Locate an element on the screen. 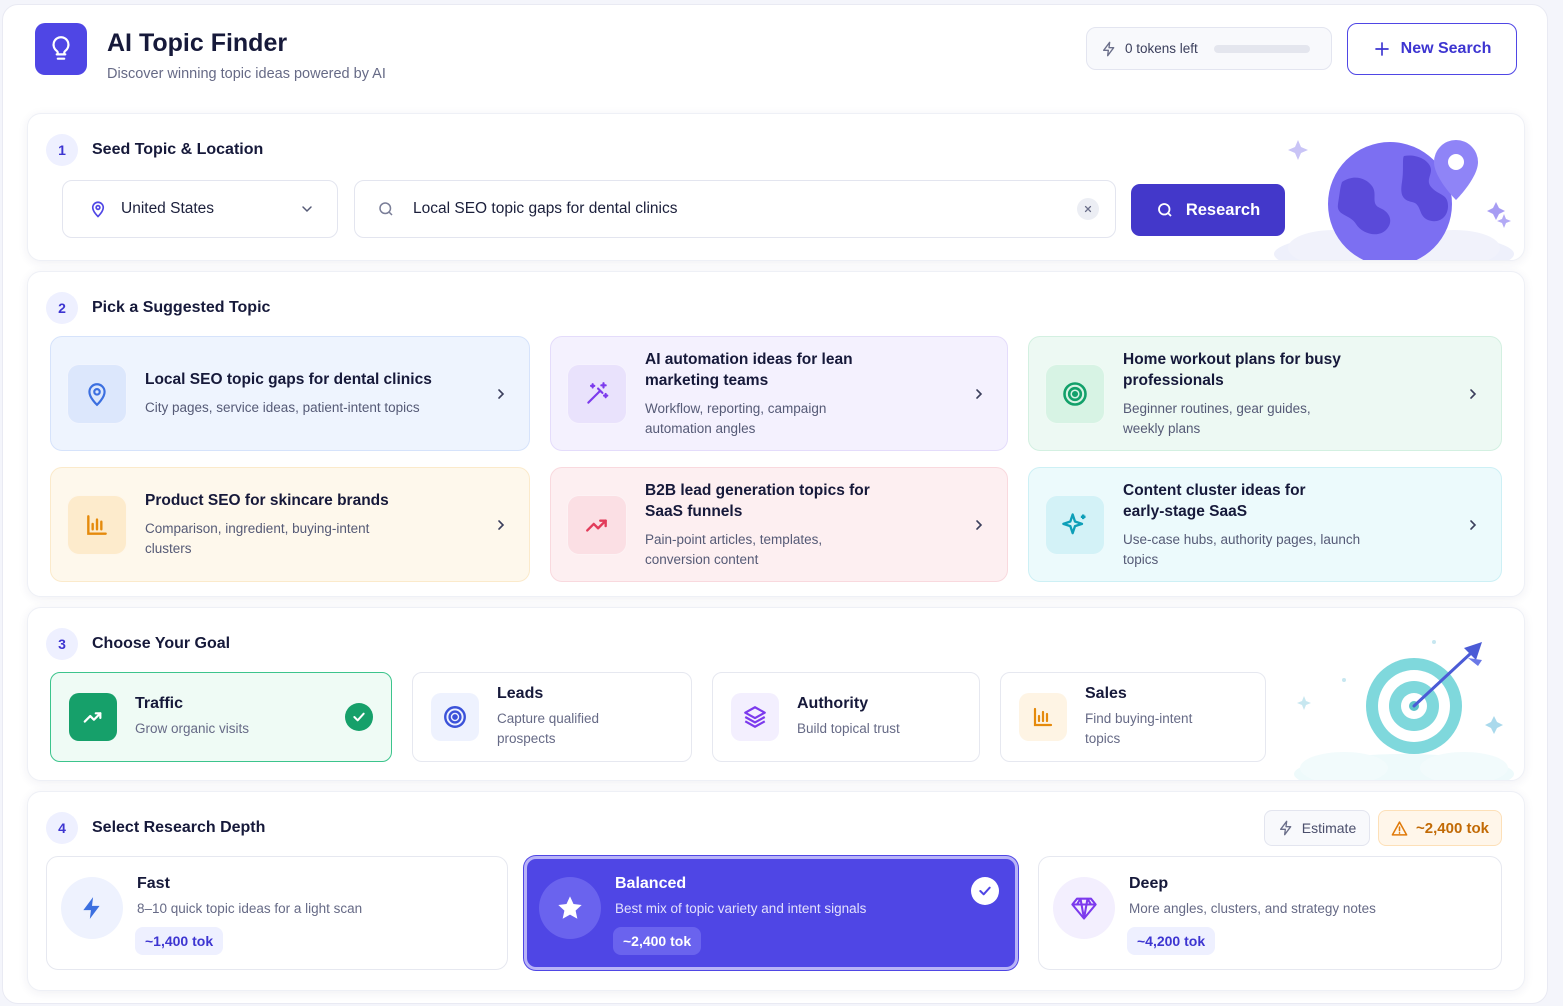 The width and height of the screenshot is (1563, 1006). goal-title: Traffic is located at coordinates (159, 703).